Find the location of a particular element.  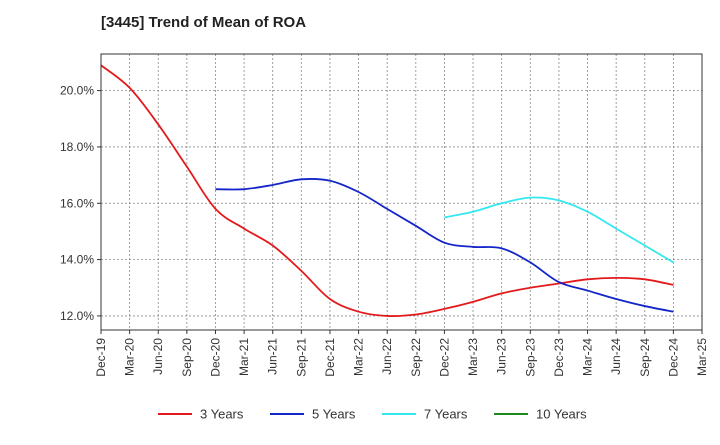

legend: 3 Years 5 Years 7 Years 10 Years is located at coordinates (372, 414).